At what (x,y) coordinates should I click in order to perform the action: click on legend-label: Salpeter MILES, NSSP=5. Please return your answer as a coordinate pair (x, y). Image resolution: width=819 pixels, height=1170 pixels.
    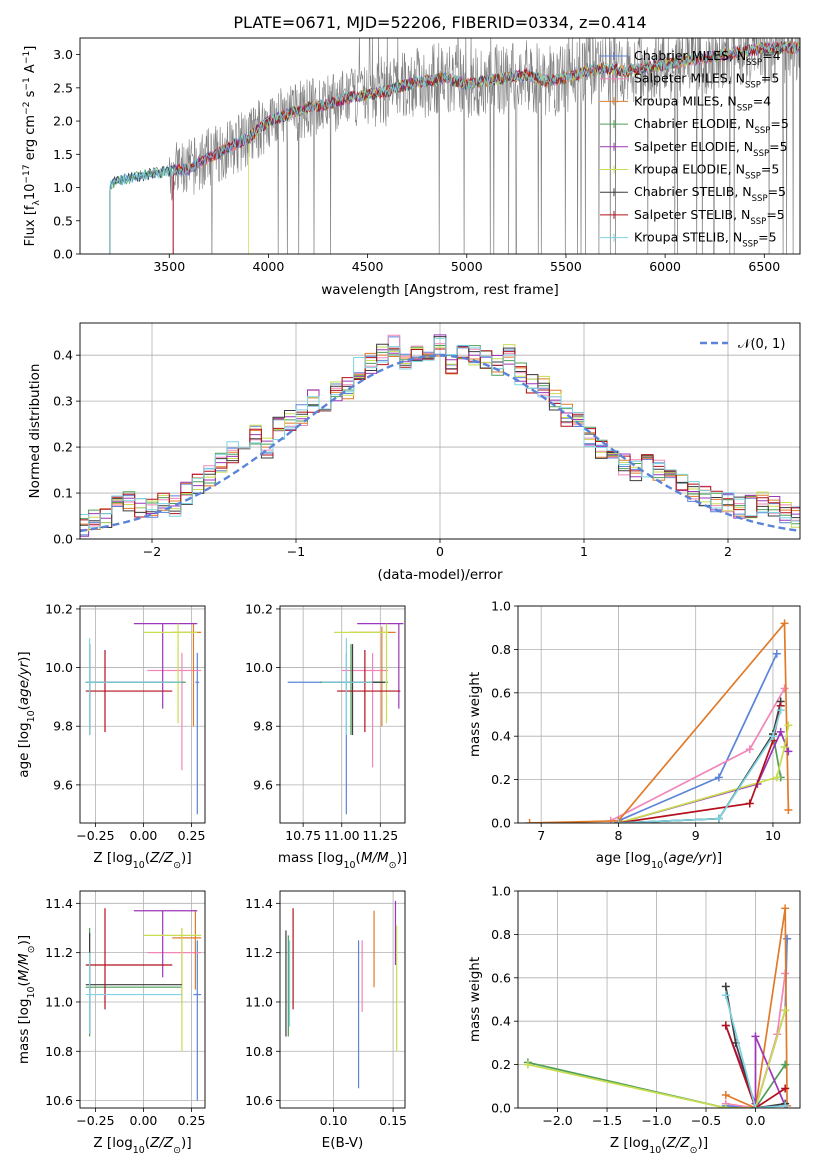
    Looking at the image, I should click on (706, 81).